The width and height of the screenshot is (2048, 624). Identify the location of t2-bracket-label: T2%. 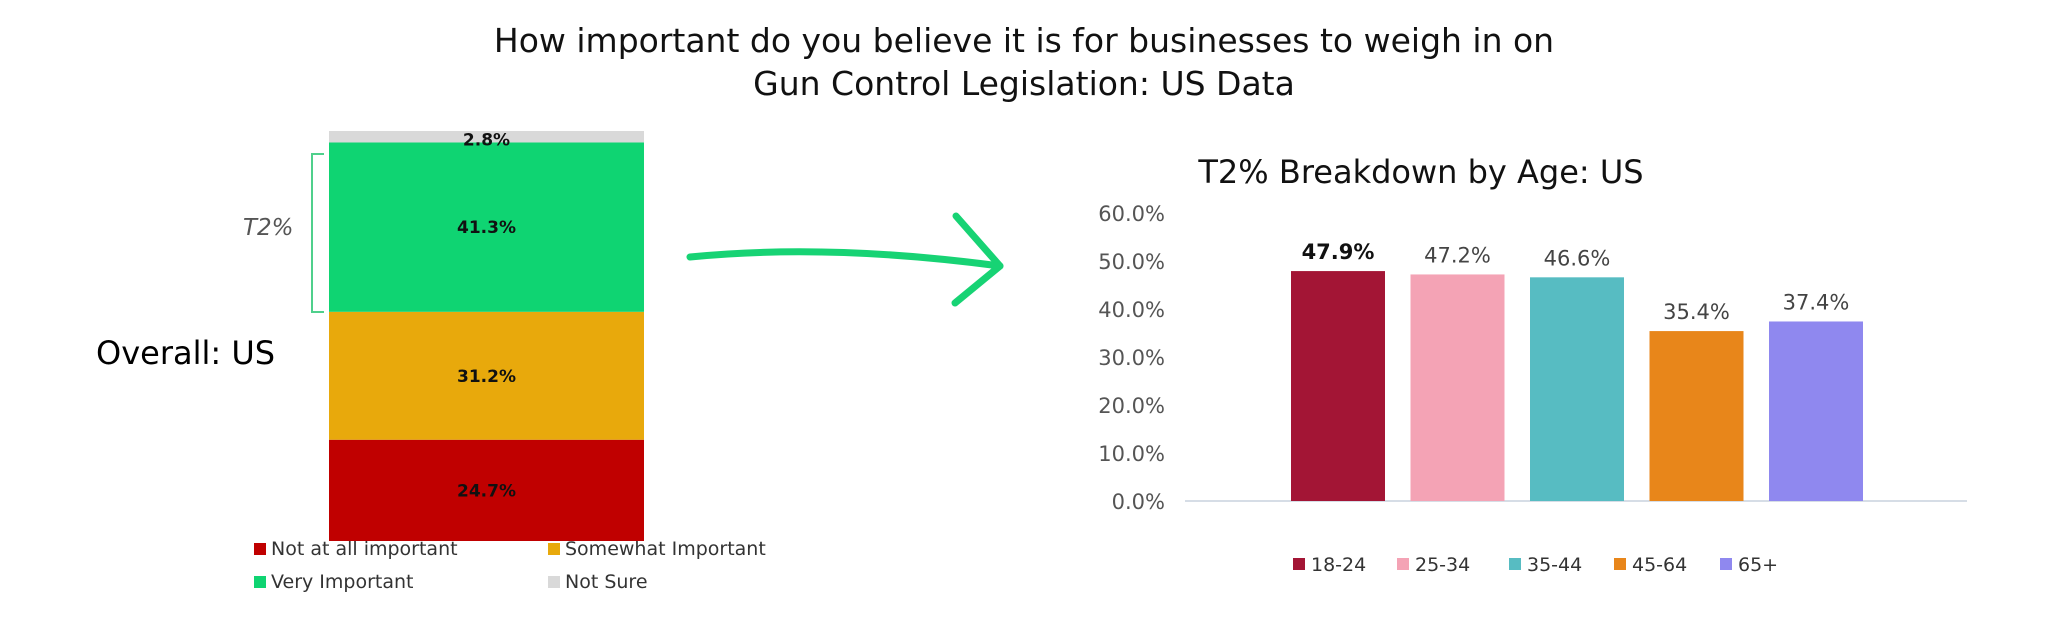
(268, 228).